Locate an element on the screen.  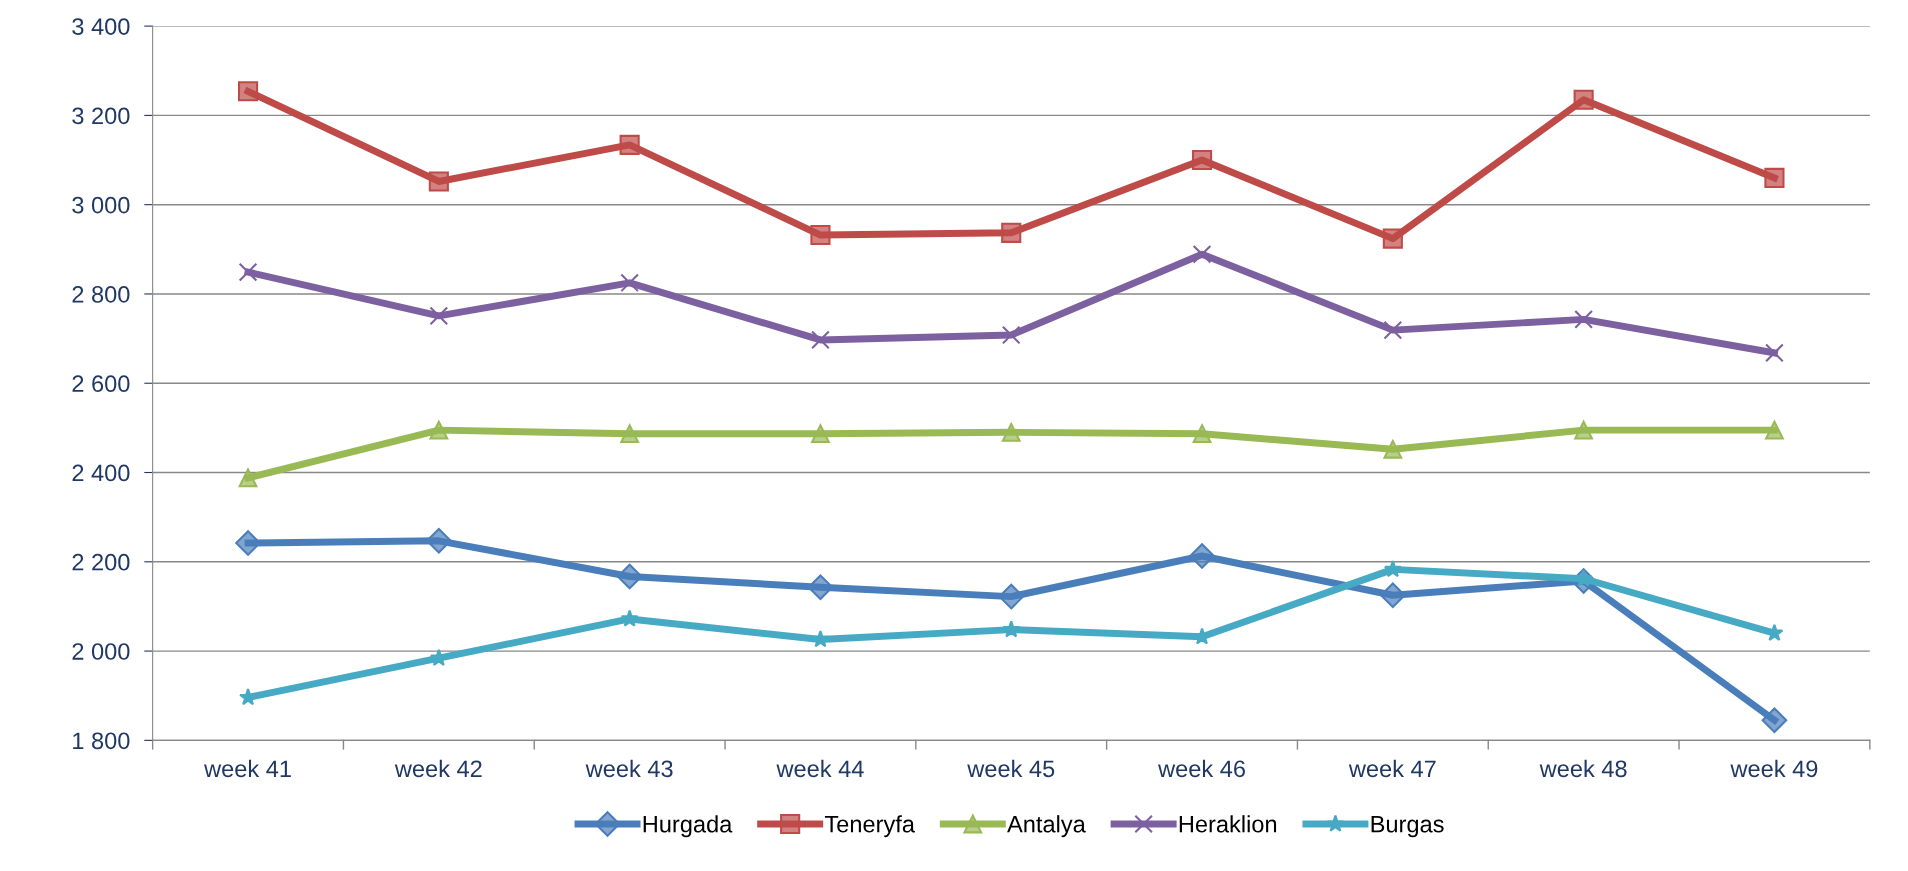
legend-label: Teneryfa is located at coordinates (869, 826).